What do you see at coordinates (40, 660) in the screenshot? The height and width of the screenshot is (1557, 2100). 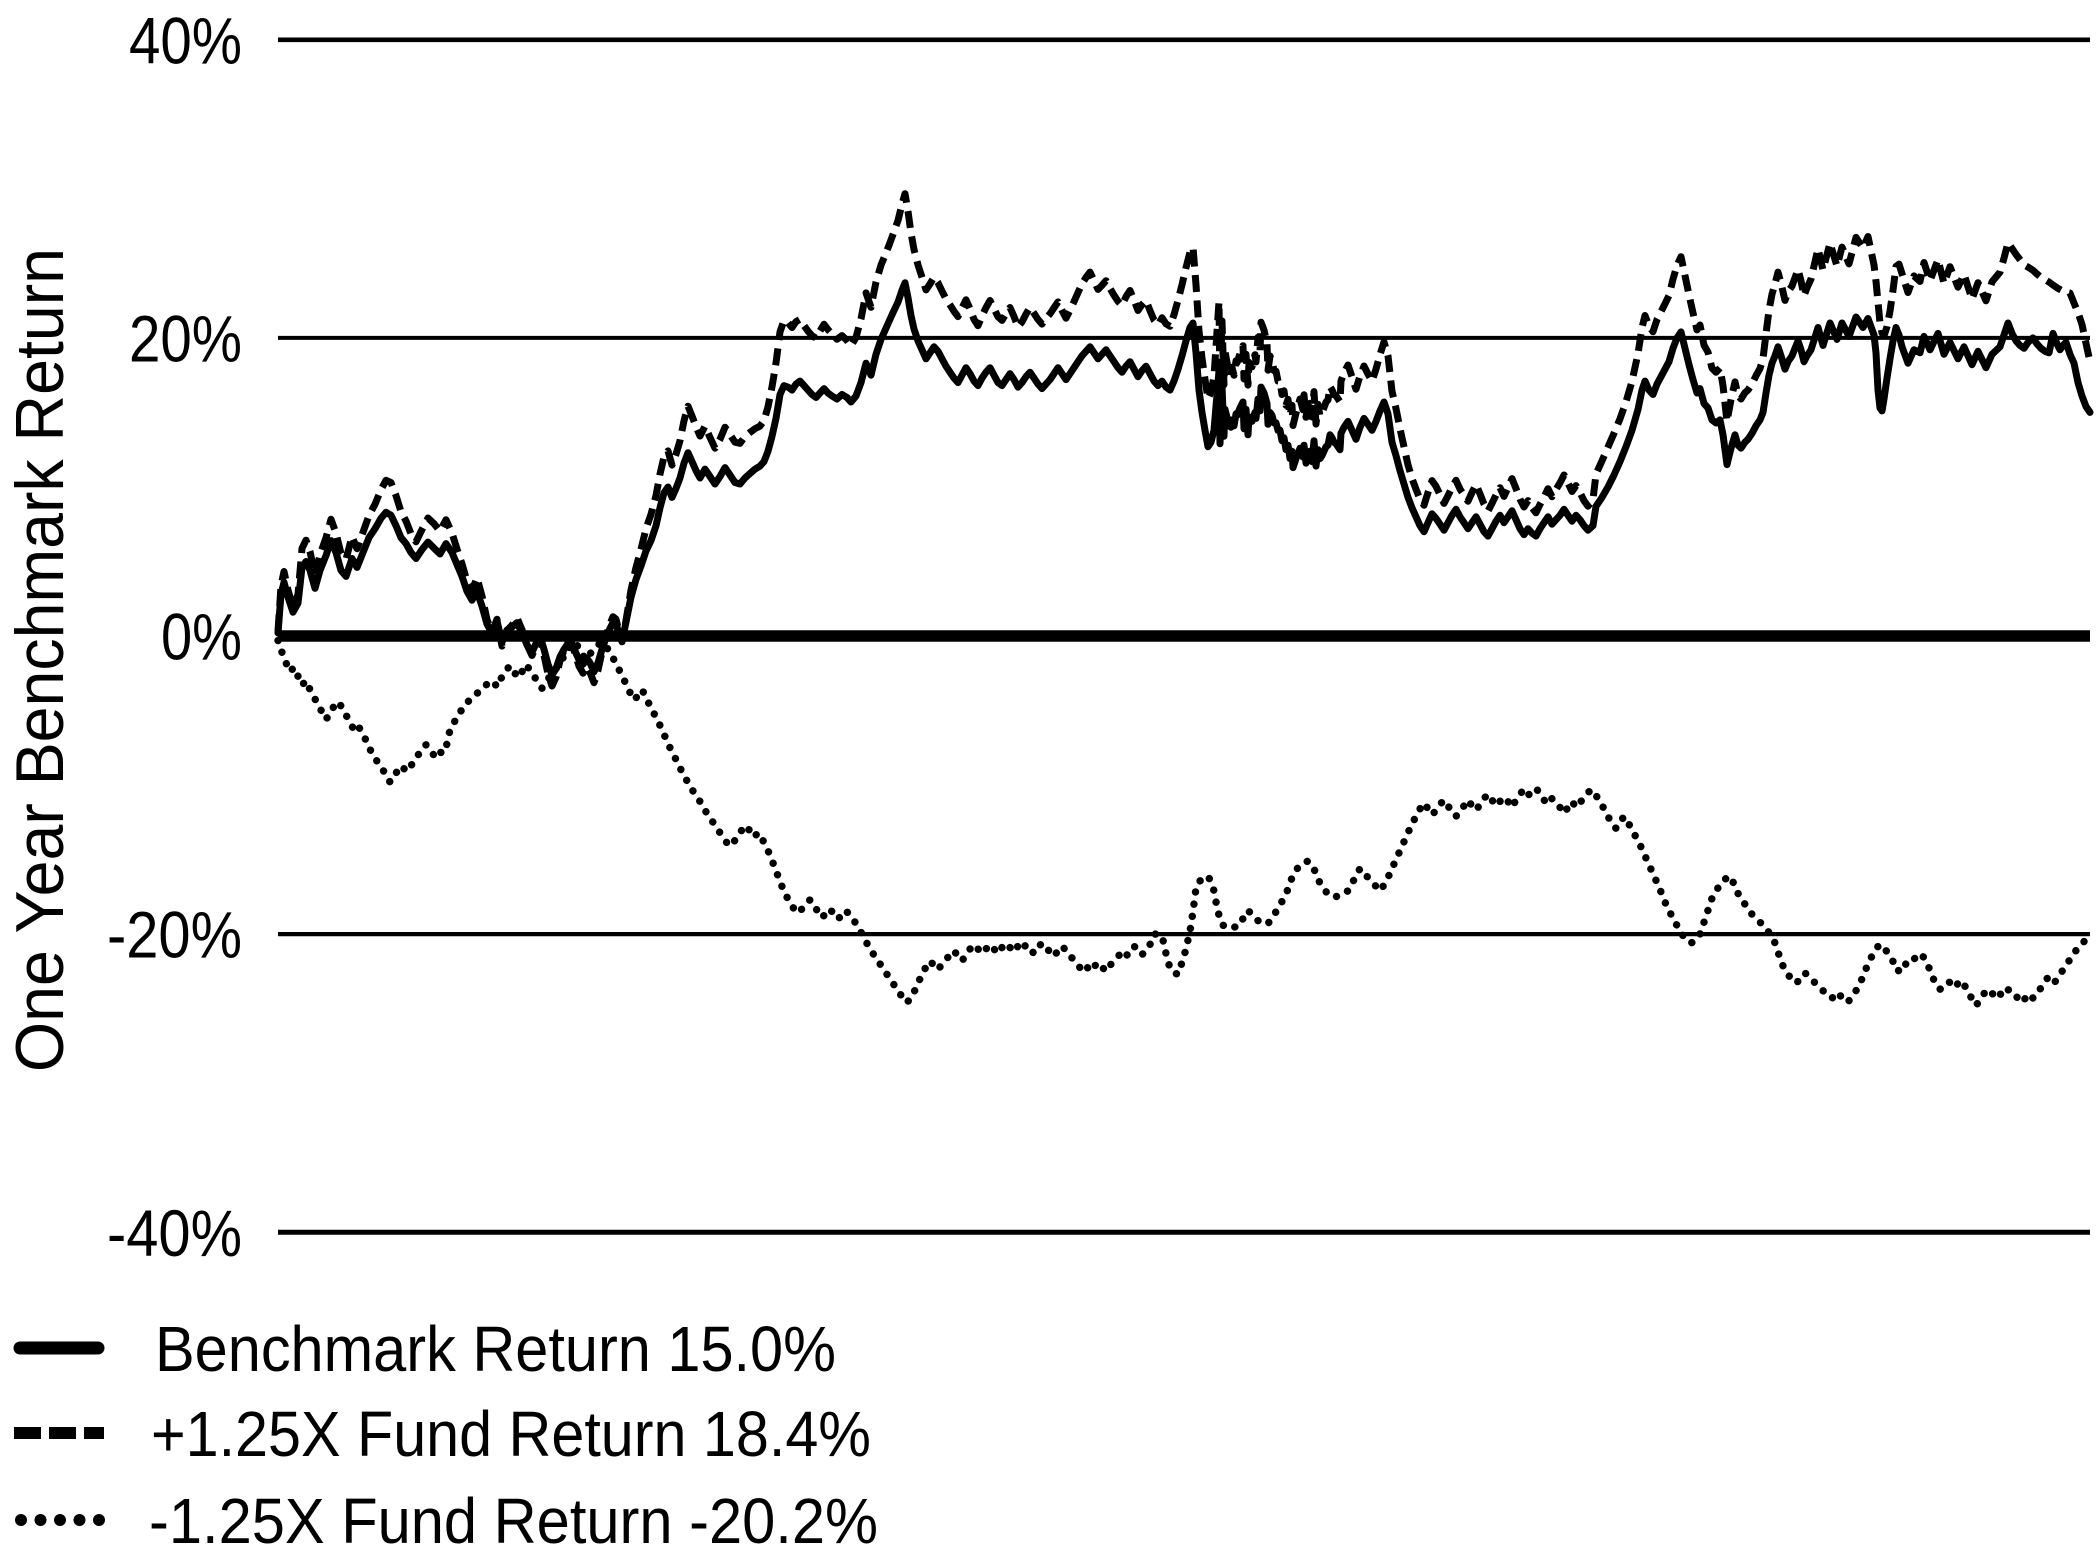 I see `svg-text: One Year Benchmark Return` at bounding box center [40, 660].